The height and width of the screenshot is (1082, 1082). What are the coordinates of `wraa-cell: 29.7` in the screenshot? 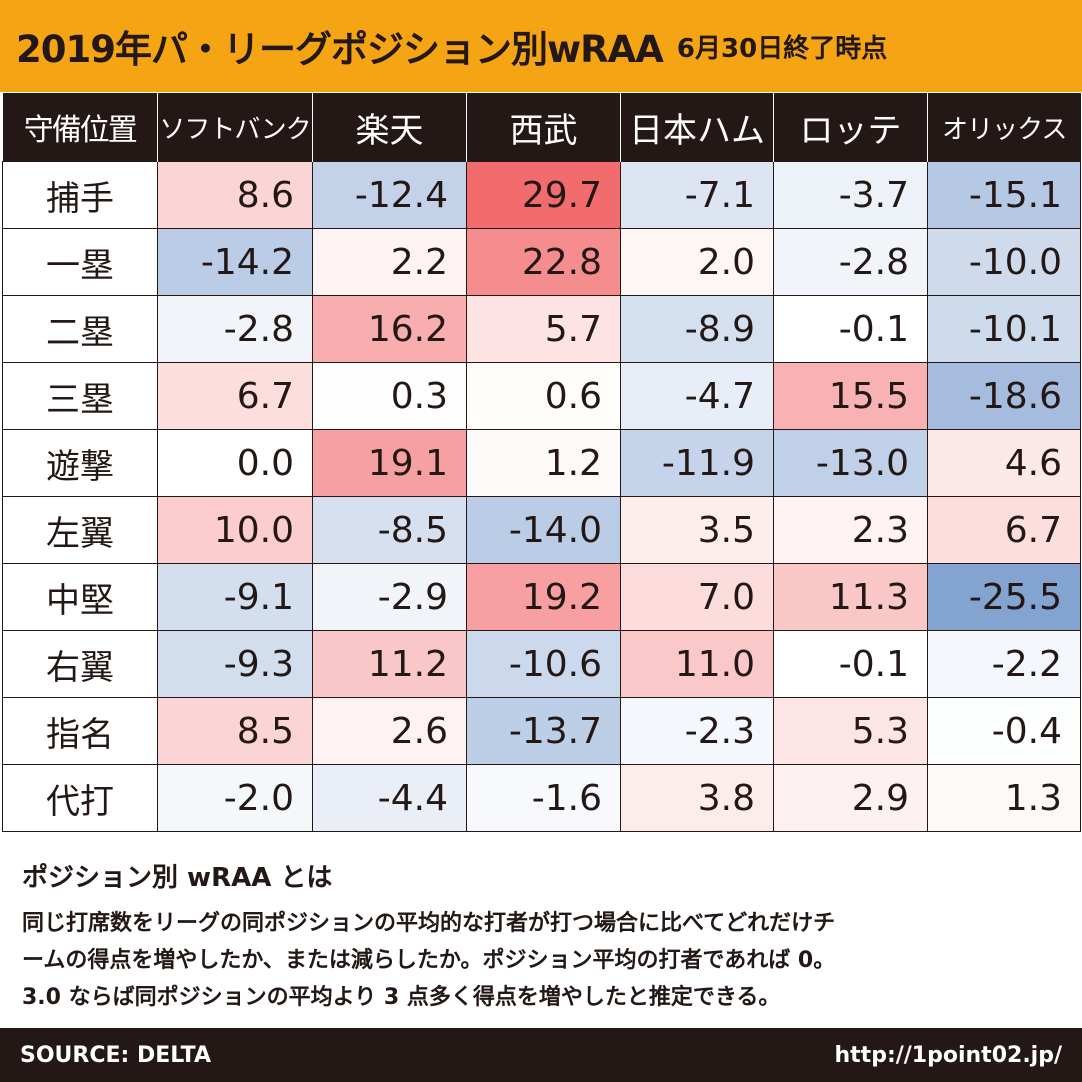 It's located at (543, 195).